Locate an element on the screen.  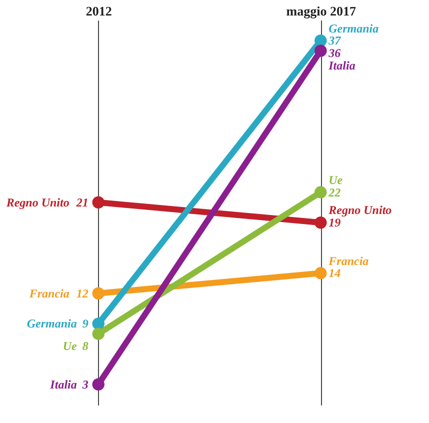
text: Ue is located at coordinates (69, 346).